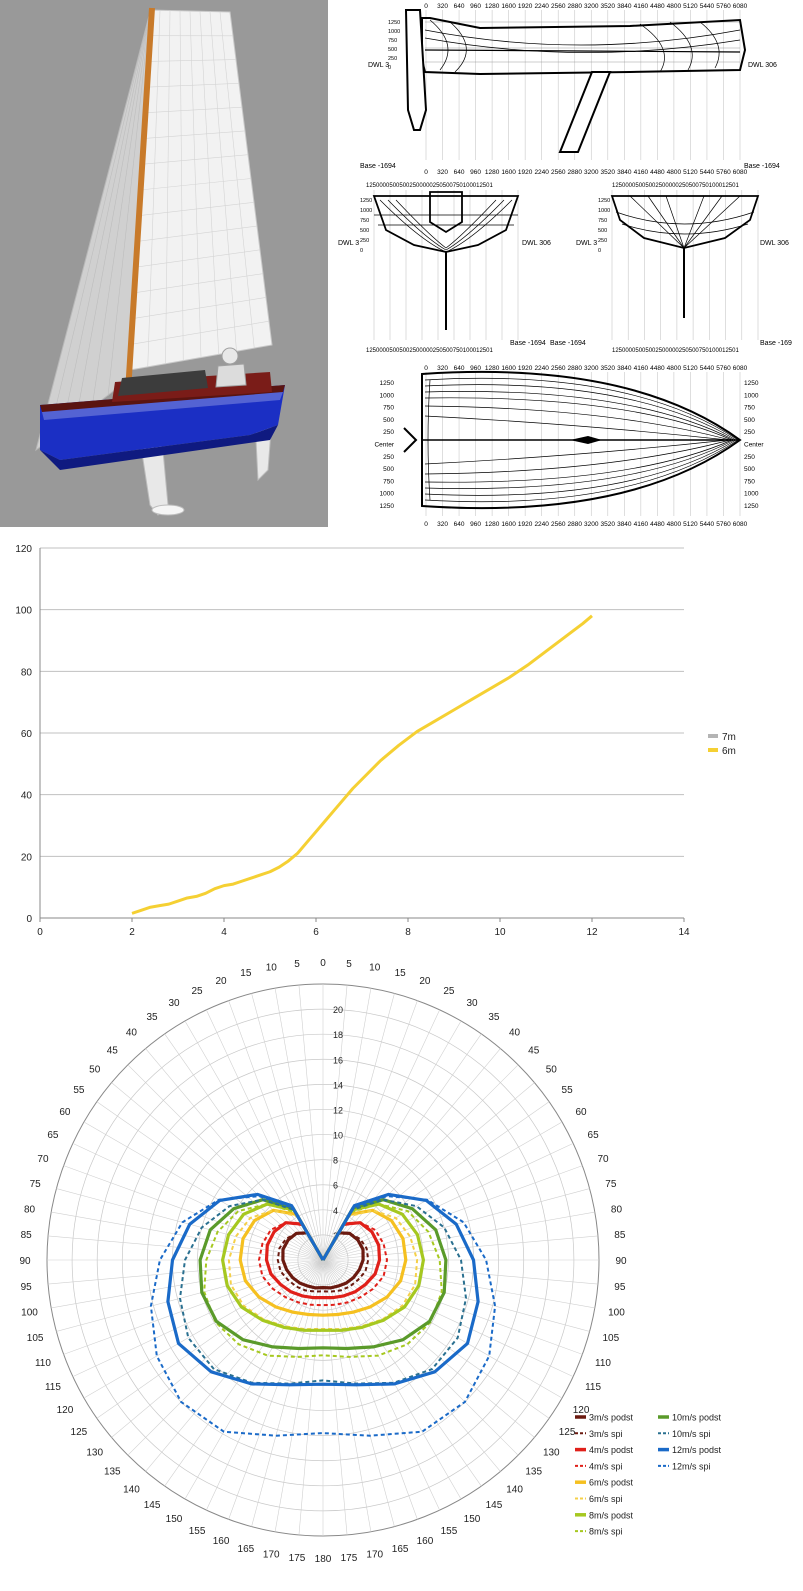  What do you see at coordinates (338, 1035) in the screenshot?
I see `radial-tick-label: 18` at bounding box center [338, 1035].